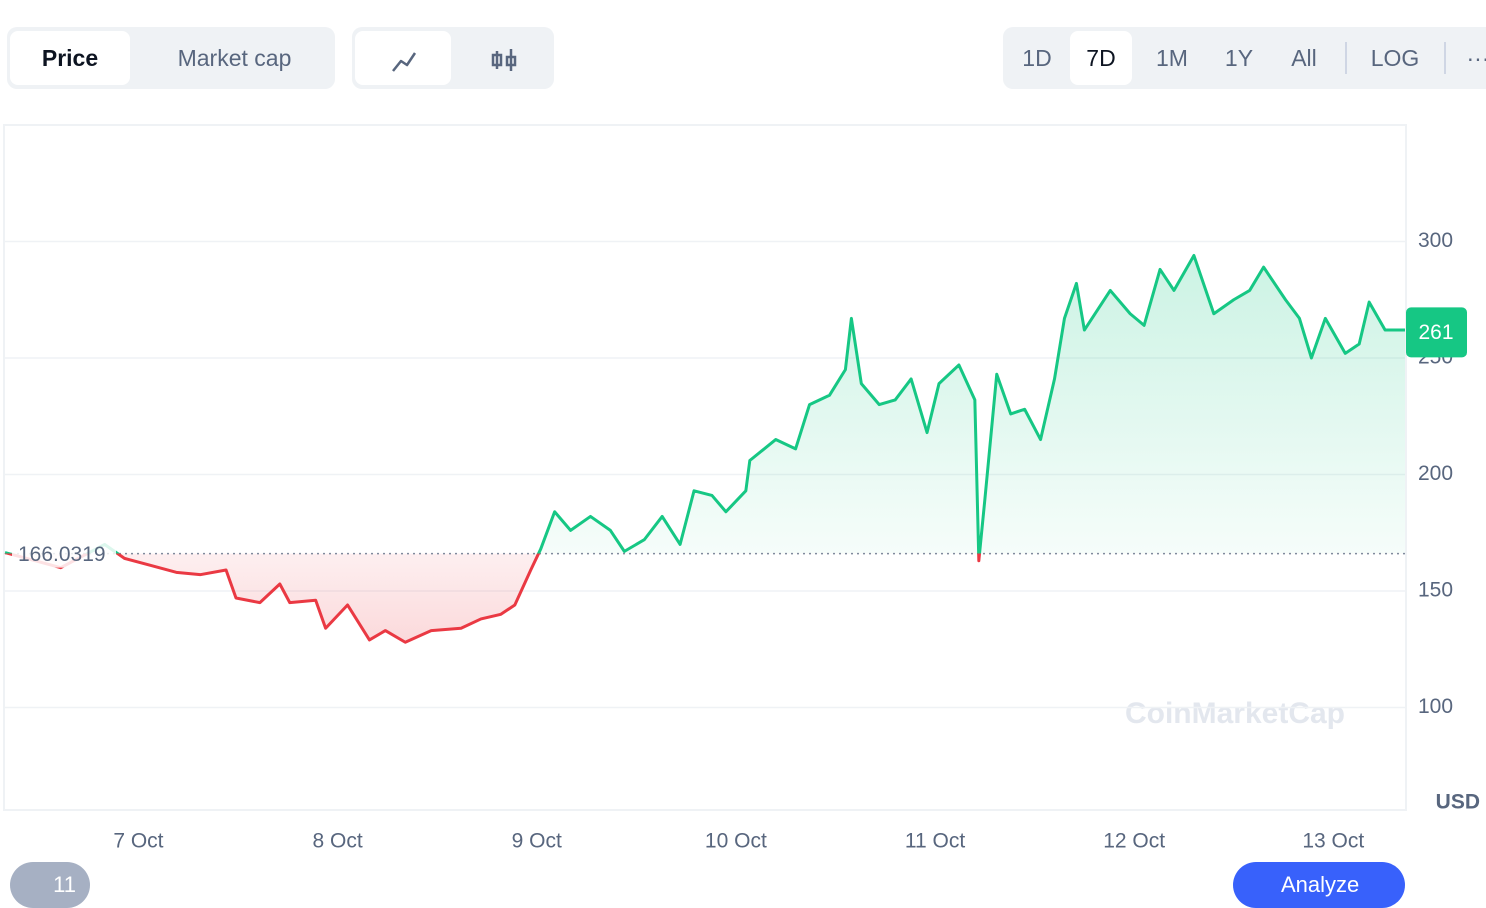 Image resolution: width=1486 pixels, height=908 pixels. I want to click on y-tick-label: 100, so click(1435, 706).